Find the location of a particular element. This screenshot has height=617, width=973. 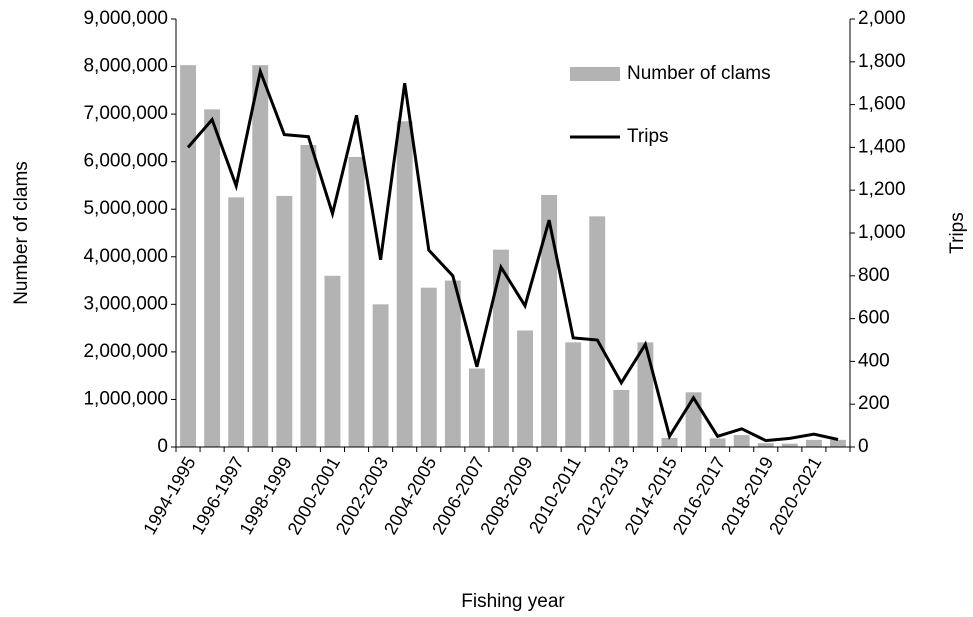

y2-axis-title: Trips is located at coordinates (957, 233).